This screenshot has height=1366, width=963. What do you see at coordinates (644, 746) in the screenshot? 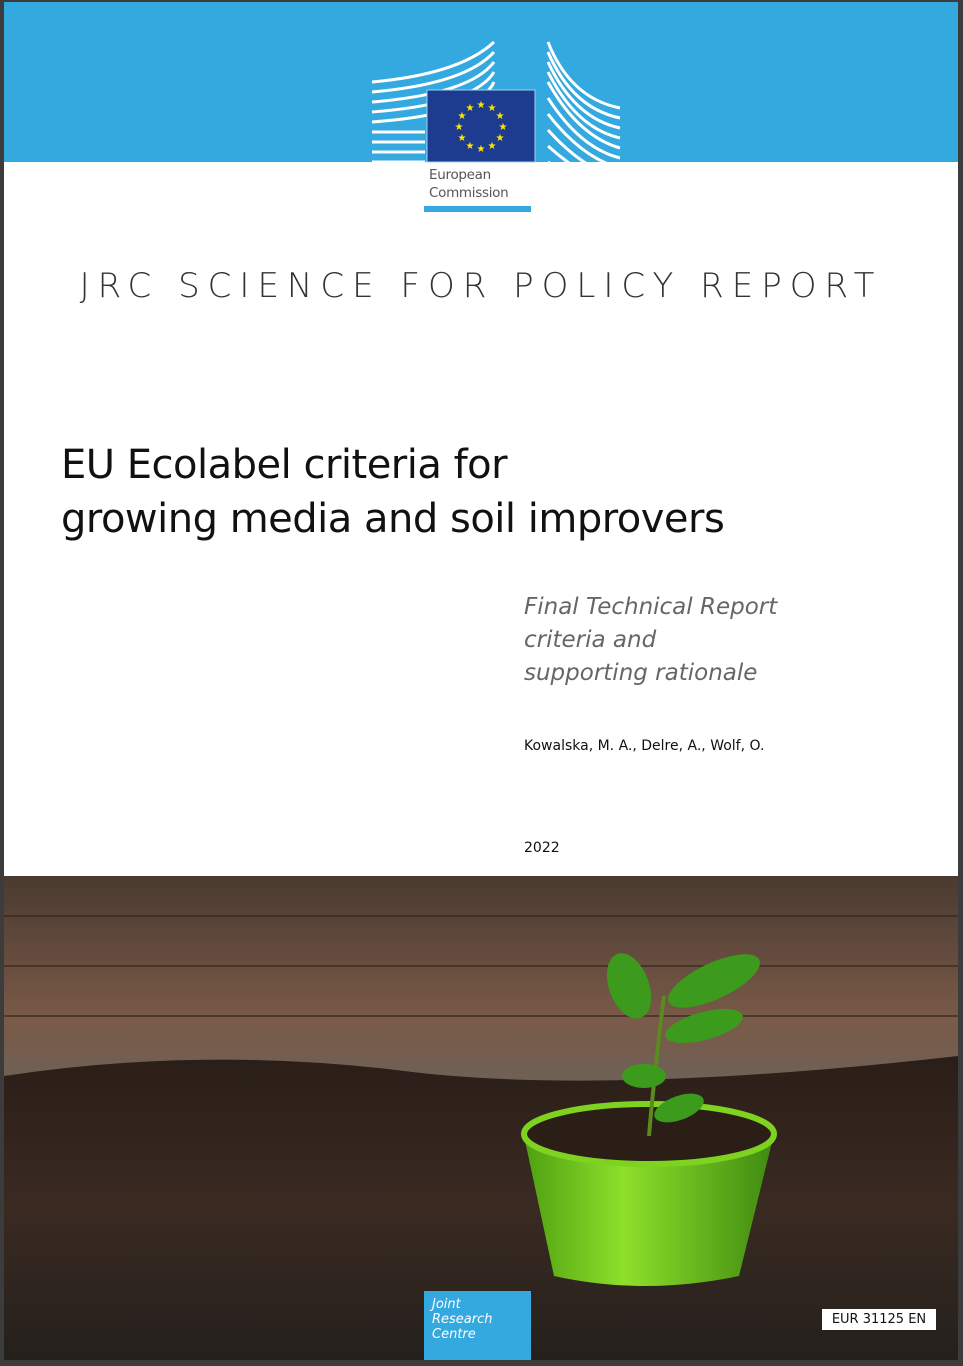
I see `authors: Kowalska, M. A., Delre, A., Wolf, O.` at bounding box center [644, 746].